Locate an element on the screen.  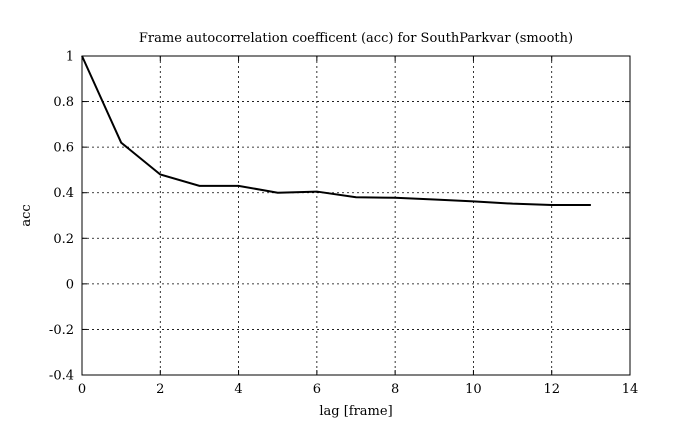
x-tick-label: 14 is located at coordinates (630, 389).